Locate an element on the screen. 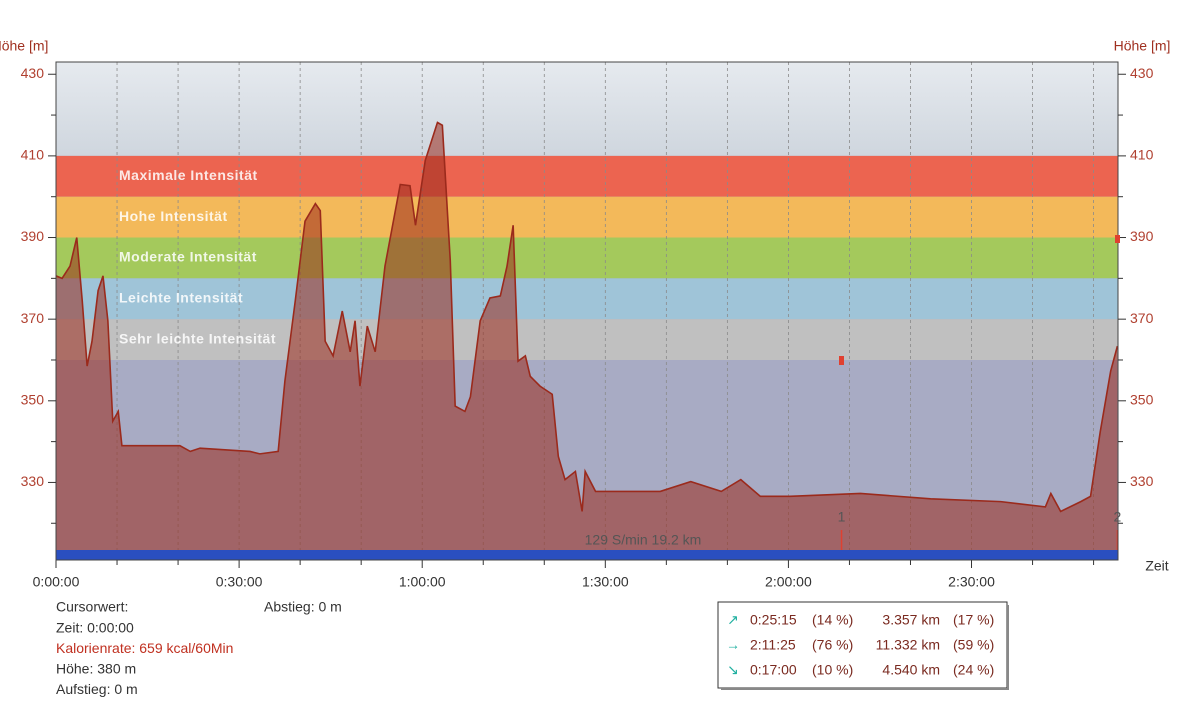 The image size is (1203, 716). direction-icon: ↗ is located at coordinates (733, 620).